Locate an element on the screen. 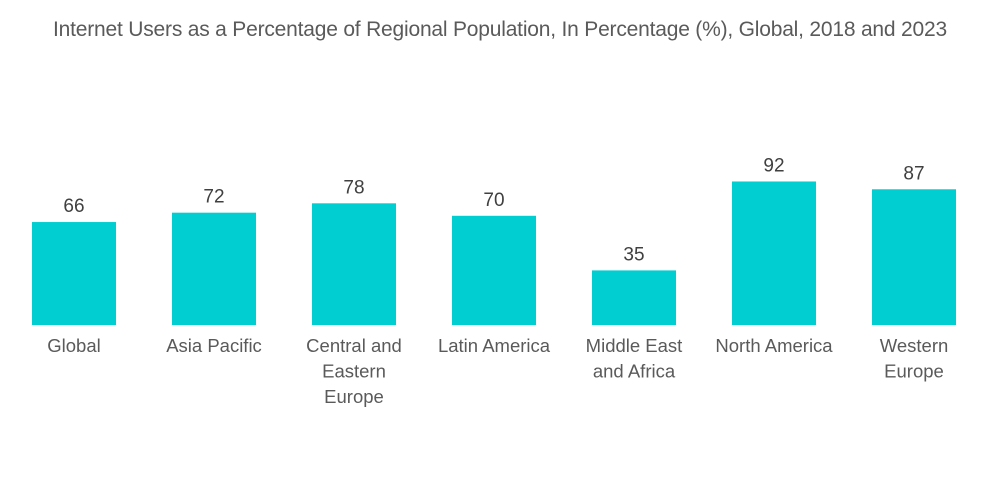 The height and width of the screenshot is (504, 1000). category-label-line: Asia Pacific is located at coordinates (214, 345).